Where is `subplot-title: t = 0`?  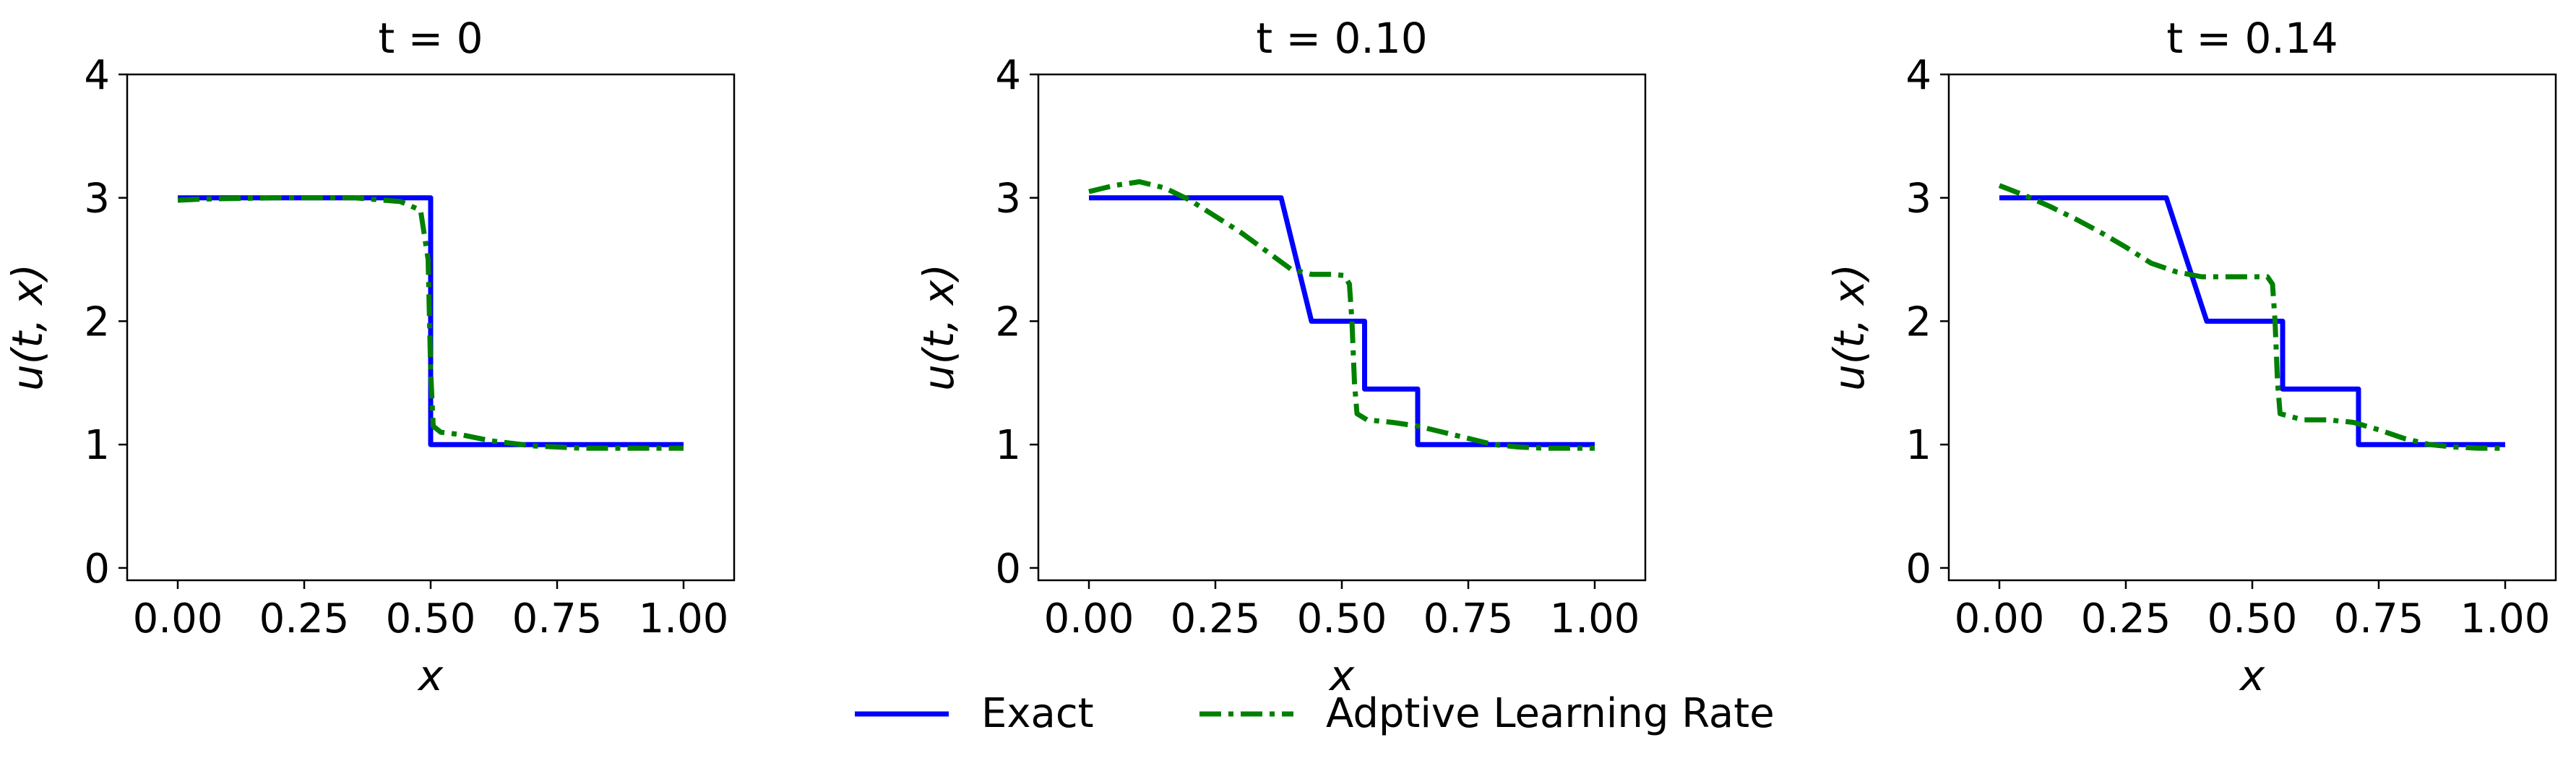
subplot-title: t = 0 is located at coordinates (430, 38).